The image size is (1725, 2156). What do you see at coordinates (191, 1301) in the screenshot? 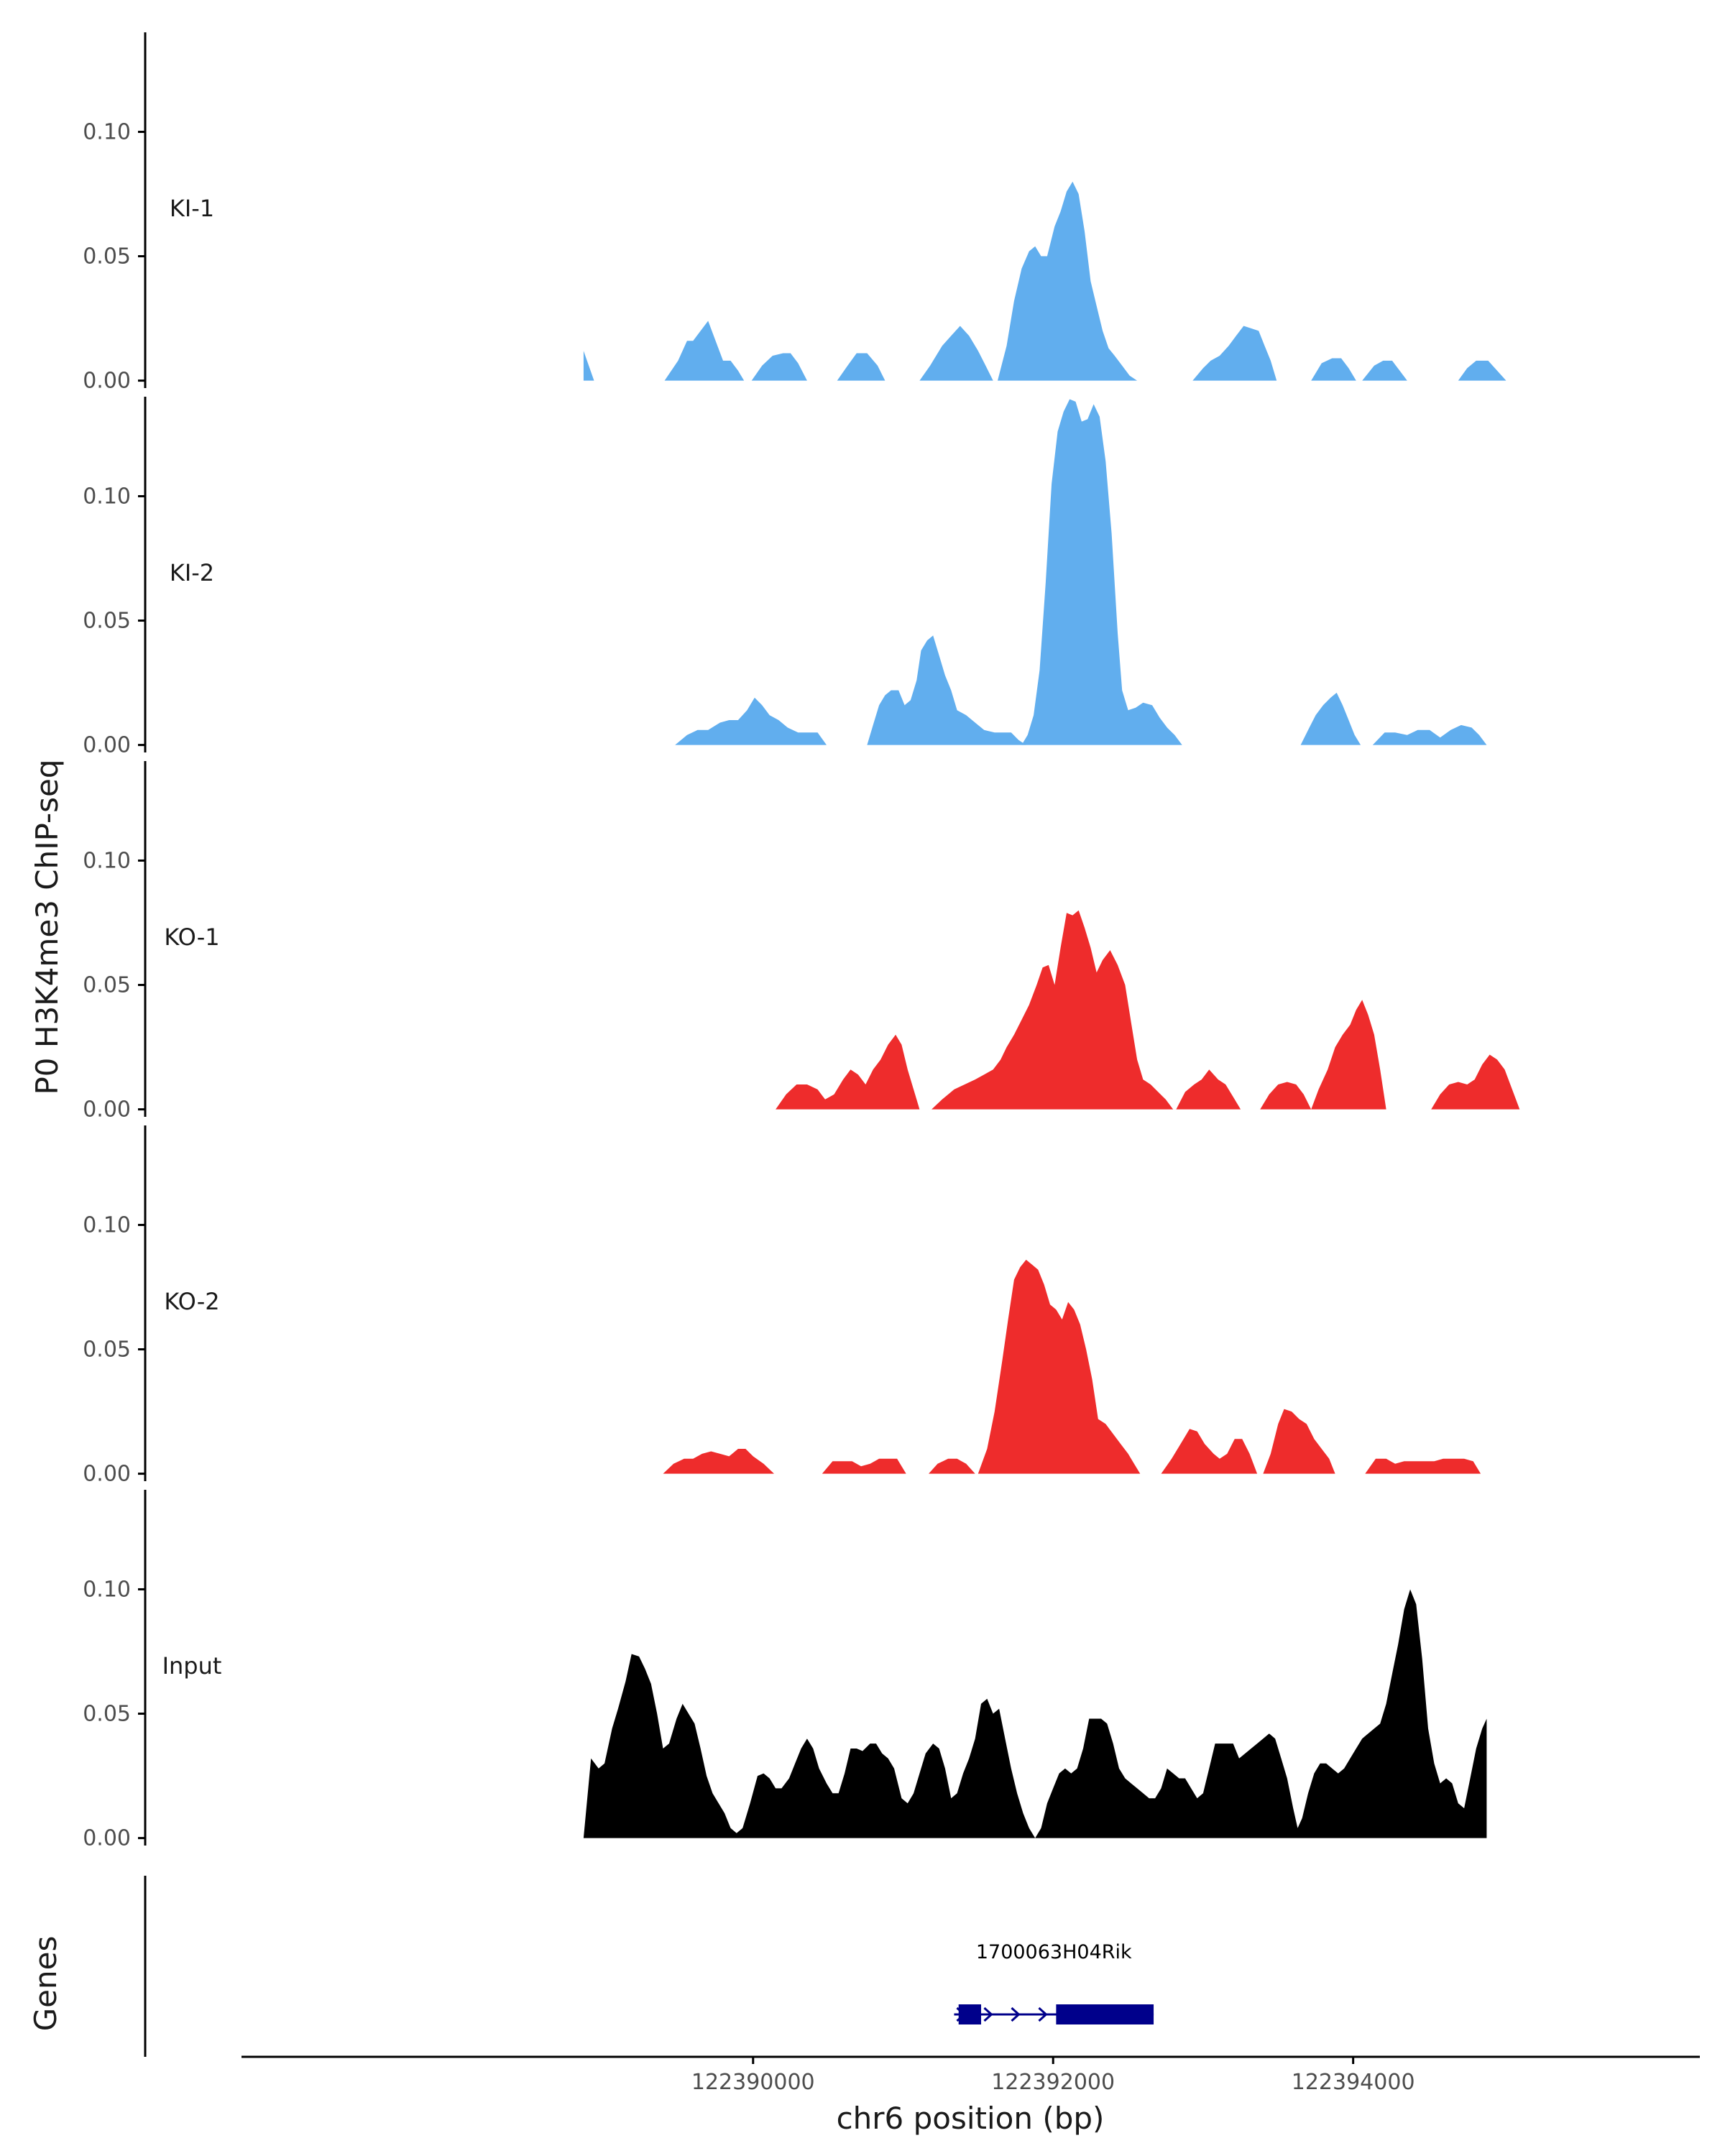
I see `track-label: KO-2` at bounding box center [191, 1301].